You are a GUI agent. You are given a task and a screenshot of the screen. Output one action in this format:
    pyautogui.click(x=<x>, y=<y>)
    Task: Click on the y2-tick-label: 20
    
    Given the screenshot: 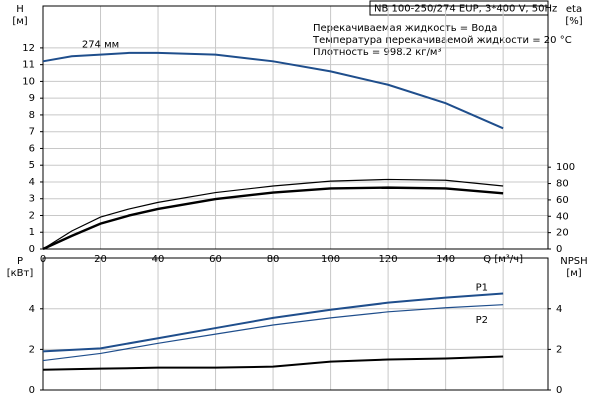 What is the action you would take?
    pyautogui.click(x=562, y=233)
    